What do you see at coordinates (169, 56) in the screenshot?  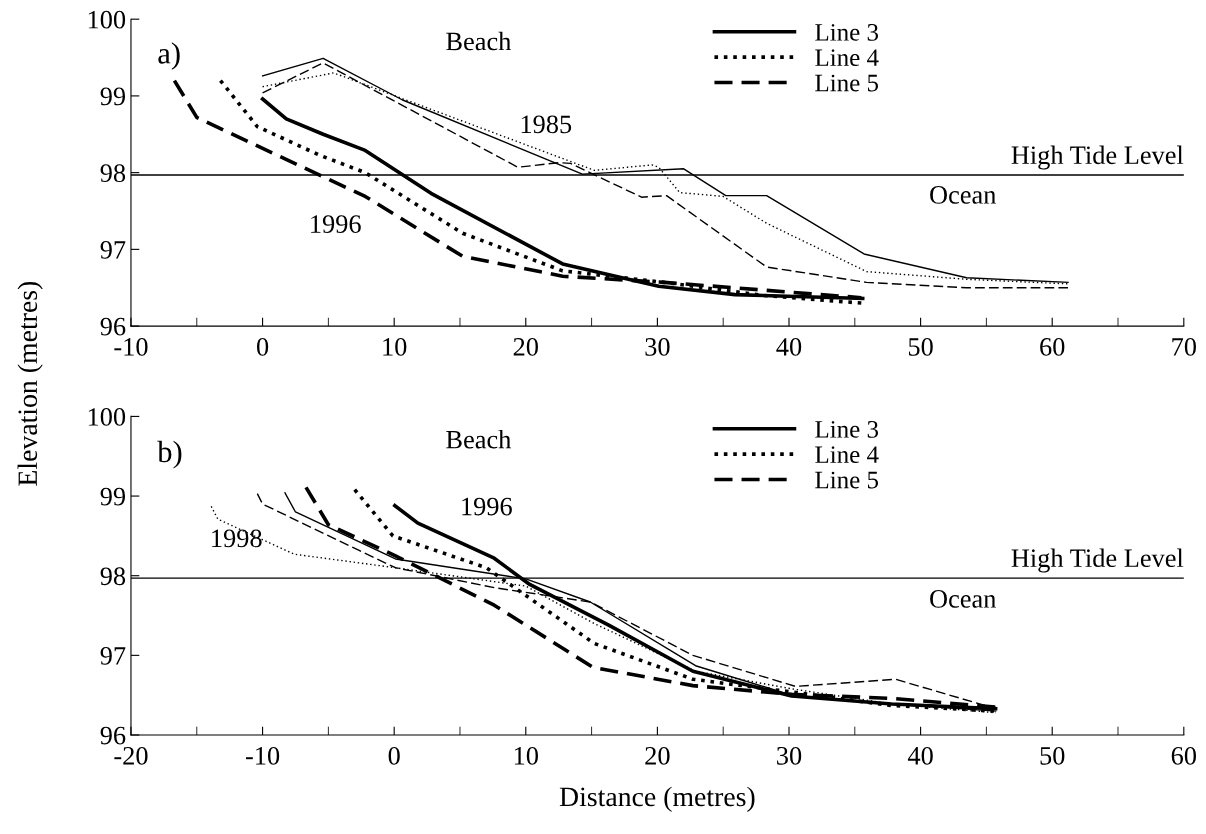 I see `text: a)` at bounding box center [169, 56].